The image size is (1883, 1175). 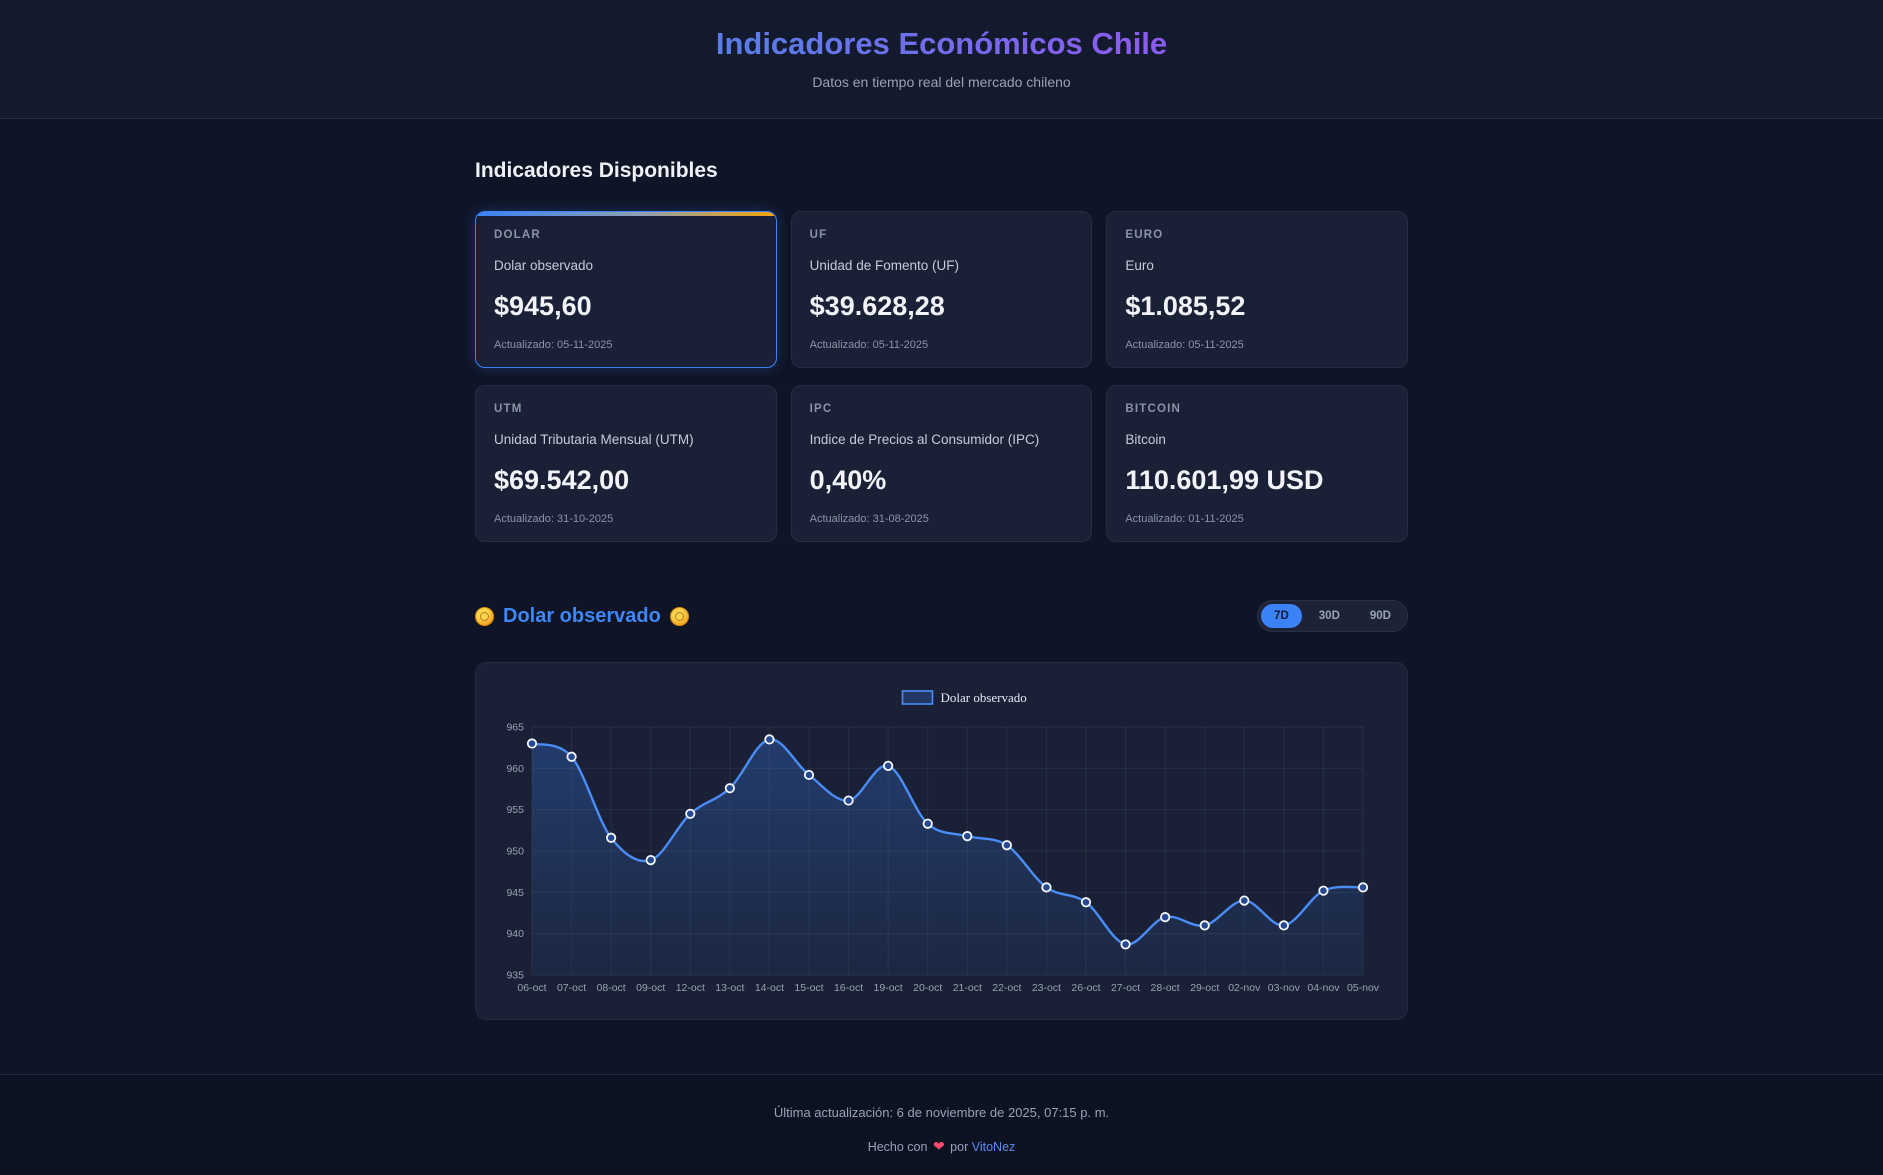 What do you see at coordinates (1144, 235) in the screenshot?
I see `indicator-code: EURO` at bounding box center [1144, 235].